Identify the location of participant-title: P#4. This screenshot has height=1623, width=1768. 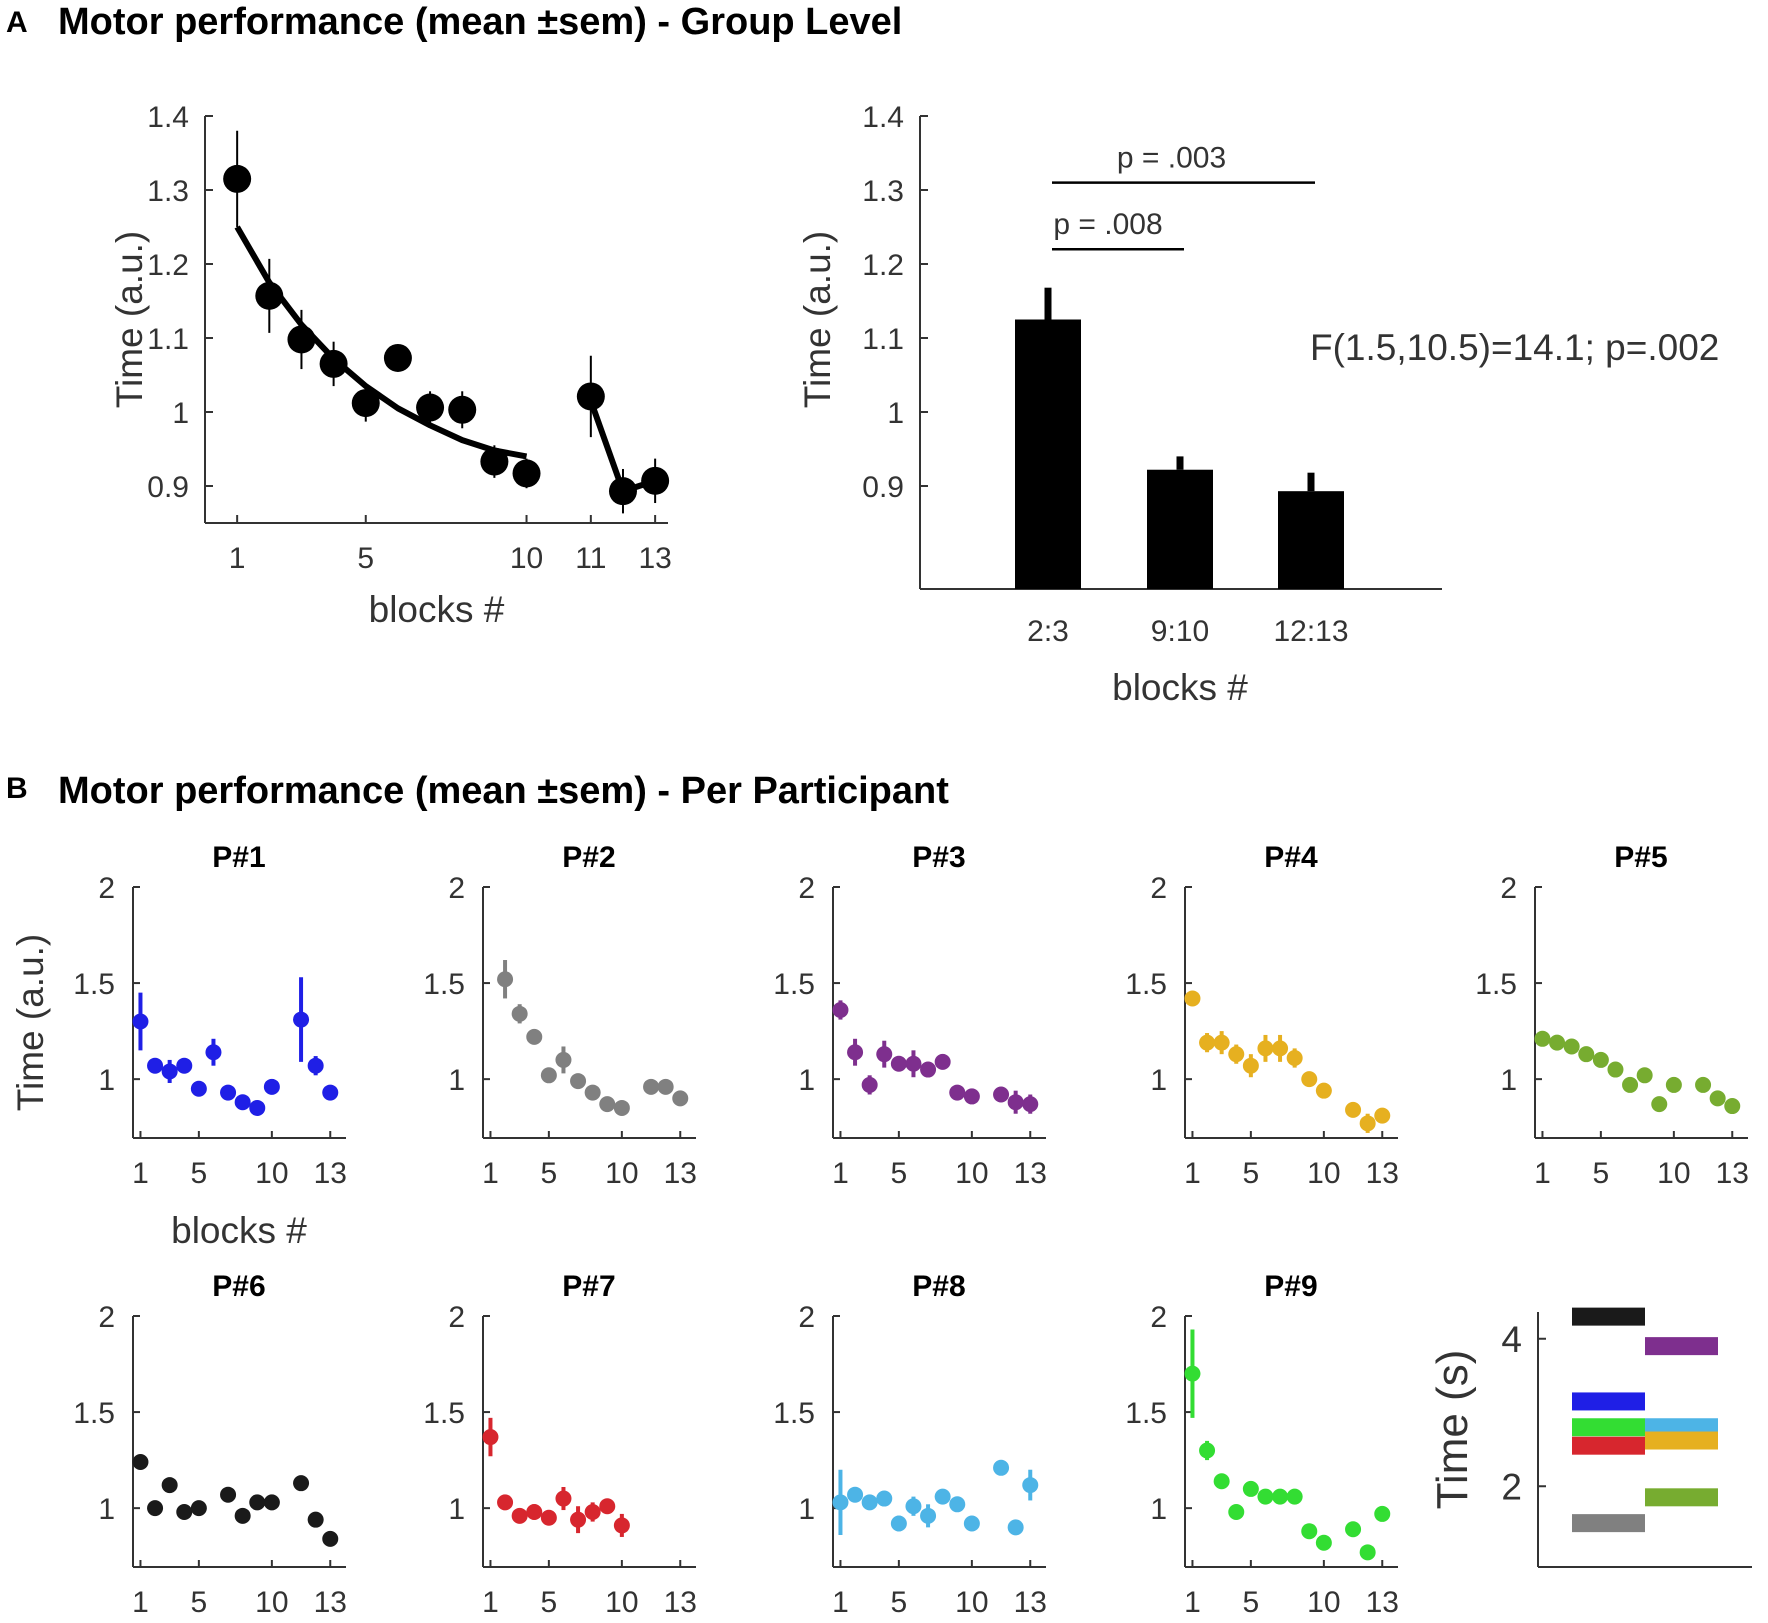
(1291, 857).